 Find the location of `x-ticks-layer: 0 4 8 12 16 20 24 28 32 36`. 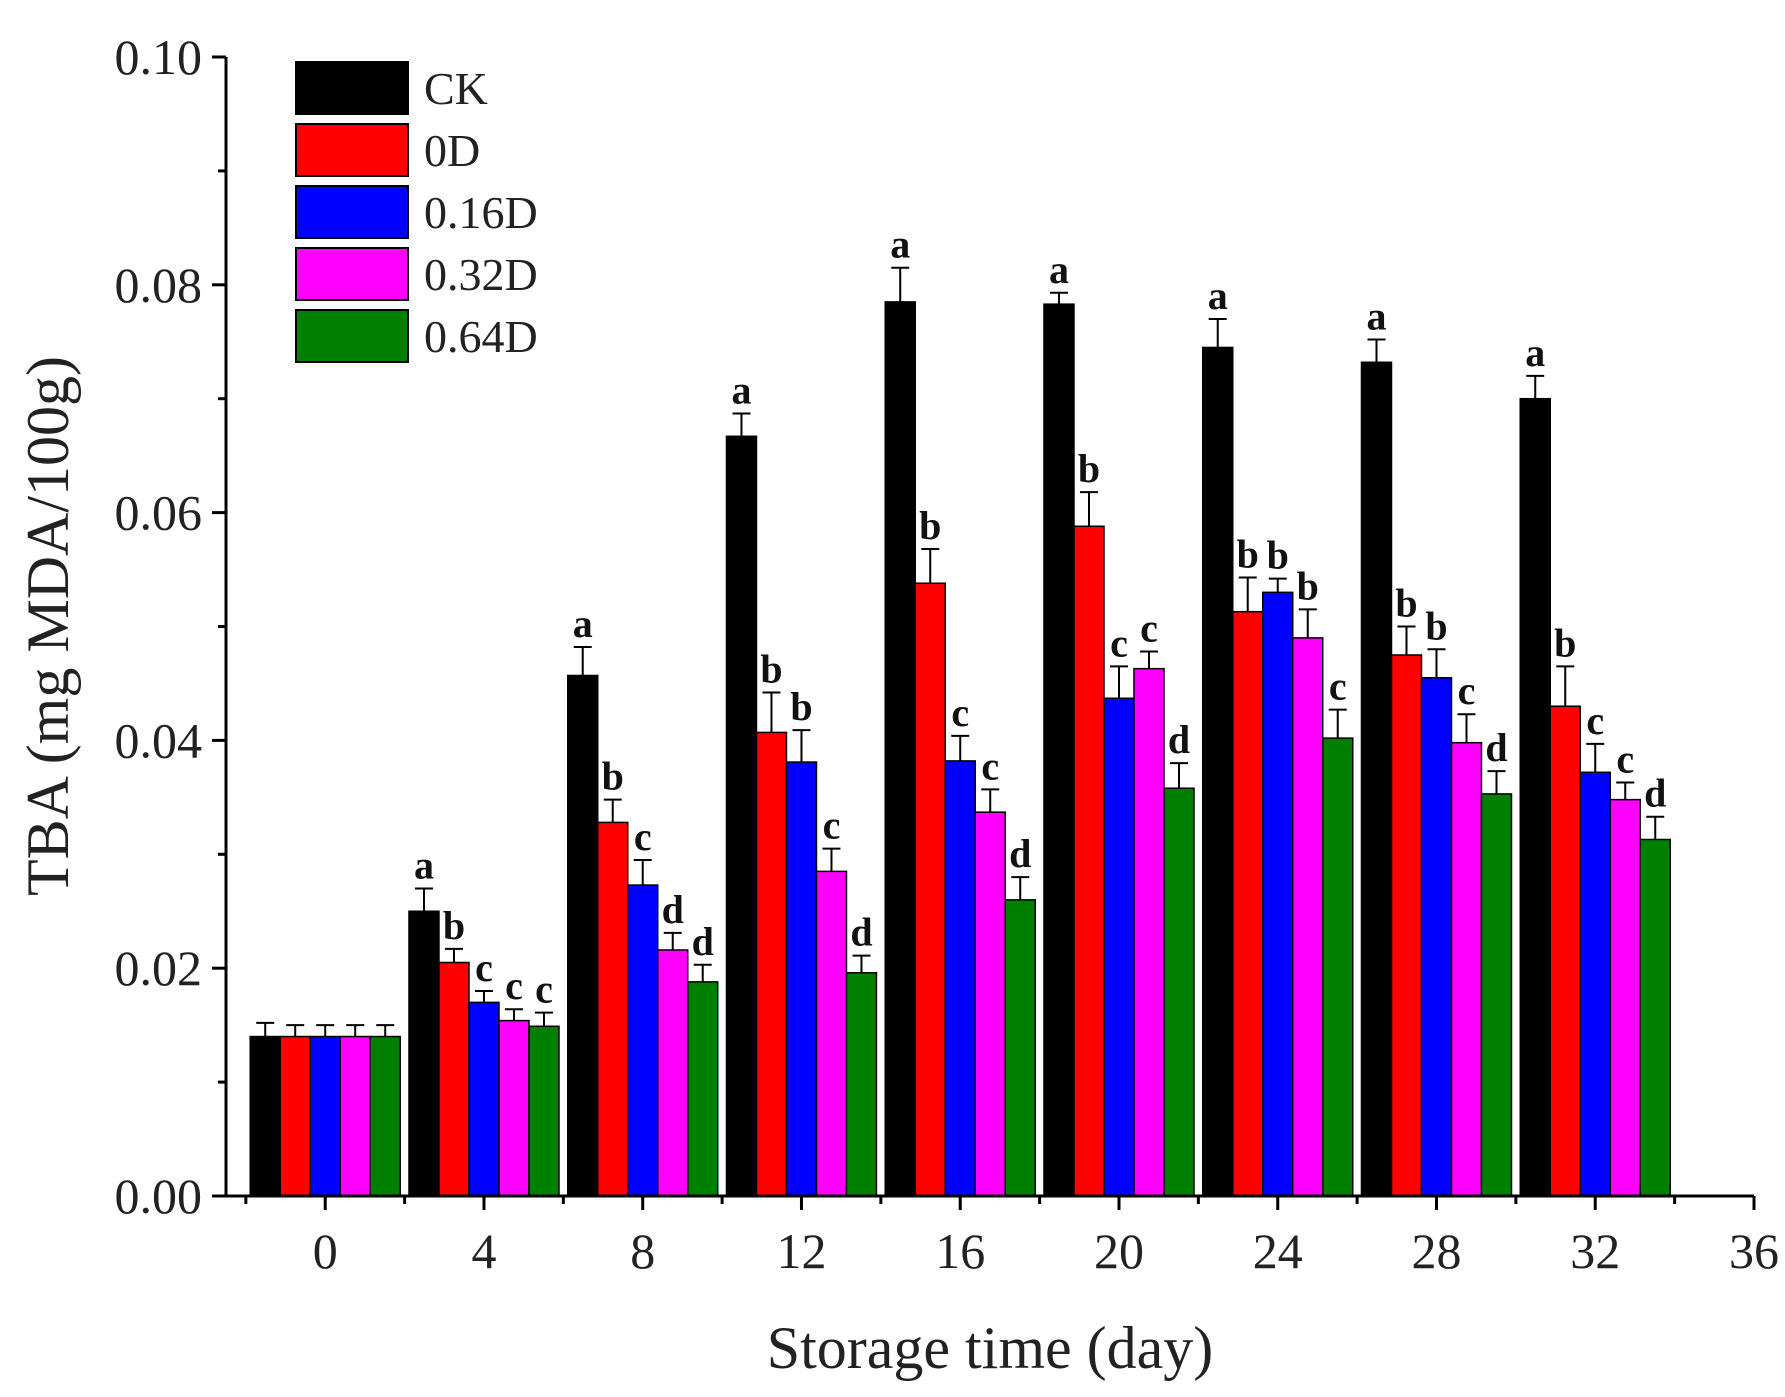

x-ticks-layer: 0 4 8 12 16 20 24 28 32 36 is located at coordinates (1011, 1237).